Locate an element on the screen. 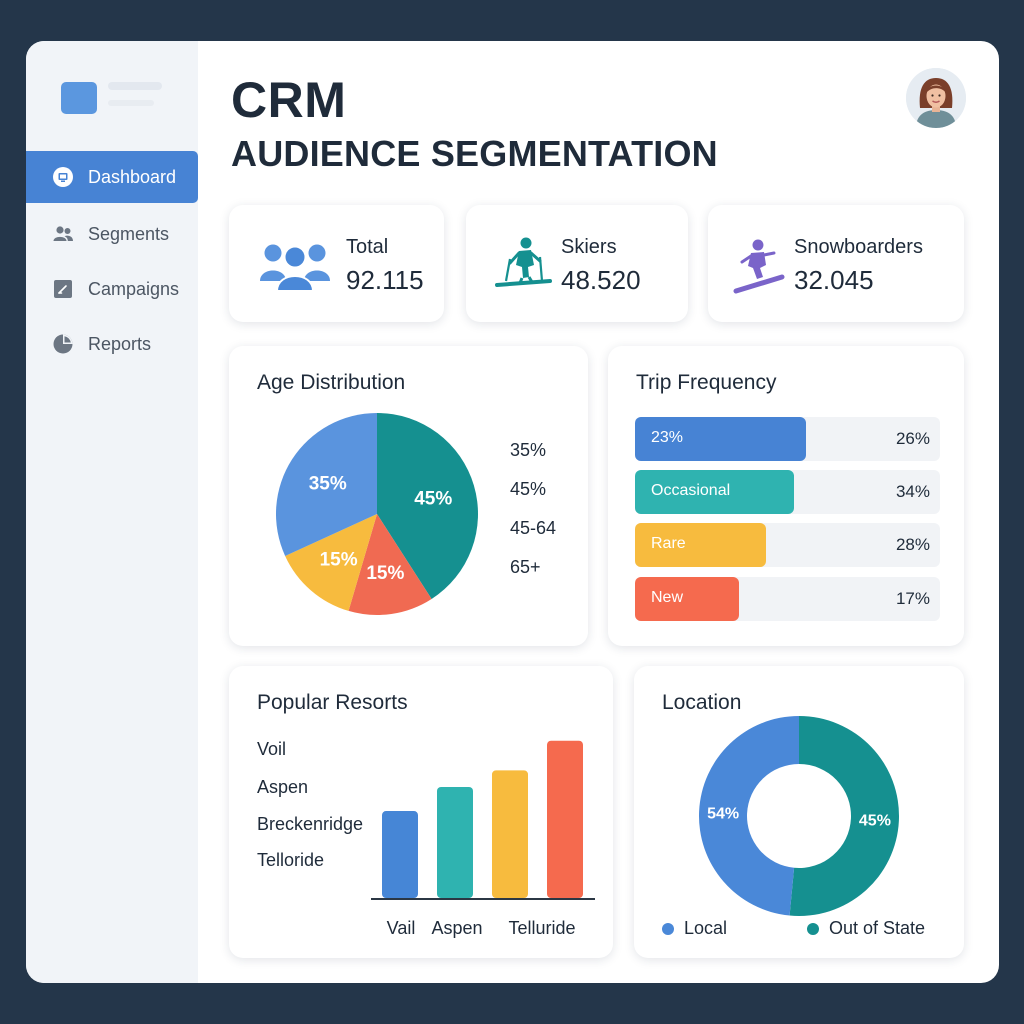 This screenshot has width=1024, height=1024. resort-list-item: Voil is located at coordinates (272, 749).